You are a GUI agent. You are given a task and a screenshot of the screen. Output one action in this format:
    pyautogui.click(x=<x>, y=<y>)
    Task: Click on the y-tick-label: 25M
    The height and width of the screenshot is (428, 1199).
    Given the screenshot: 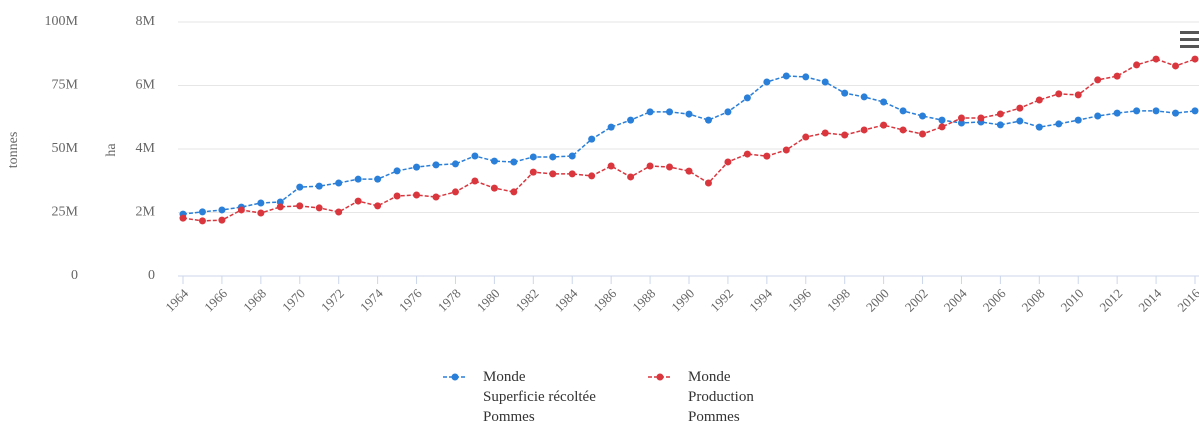 What is the action you would take?
    pyautogui.click(x=65, y=212)
    